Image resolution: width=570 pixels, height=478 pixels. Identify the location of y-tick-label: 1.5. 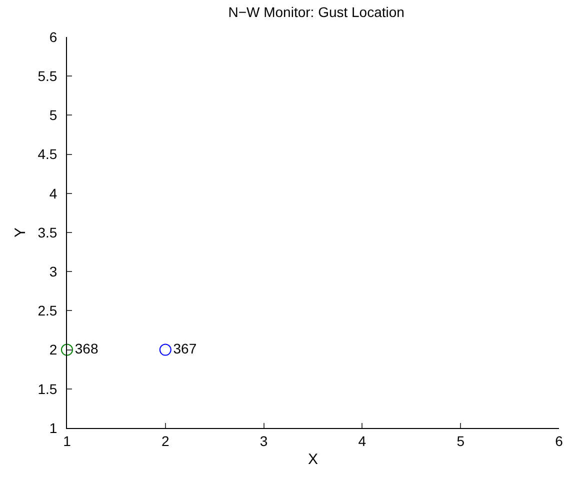
(48, 388).